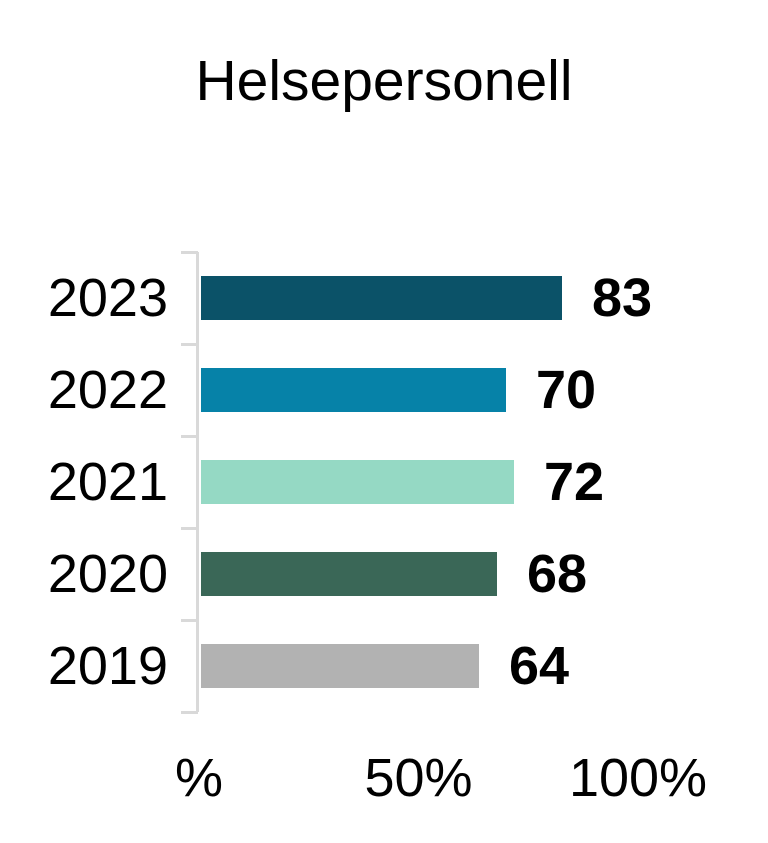  What do you see at coordinates (199, 778) in the screenshot?
I see `x-tick-label-0: %` at bounding box center [199, 778].